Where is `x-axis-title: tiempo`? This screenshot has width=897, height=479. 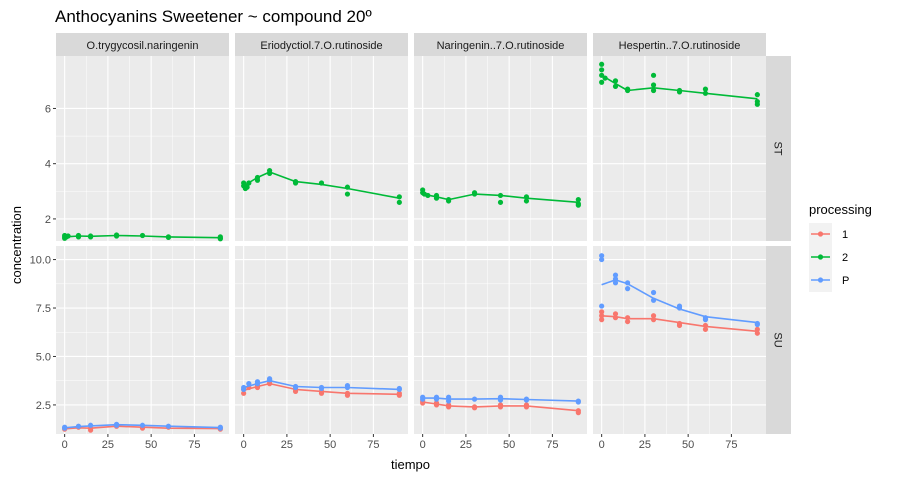 x-axis-title: tiempo is located at coordinates (410, 464).